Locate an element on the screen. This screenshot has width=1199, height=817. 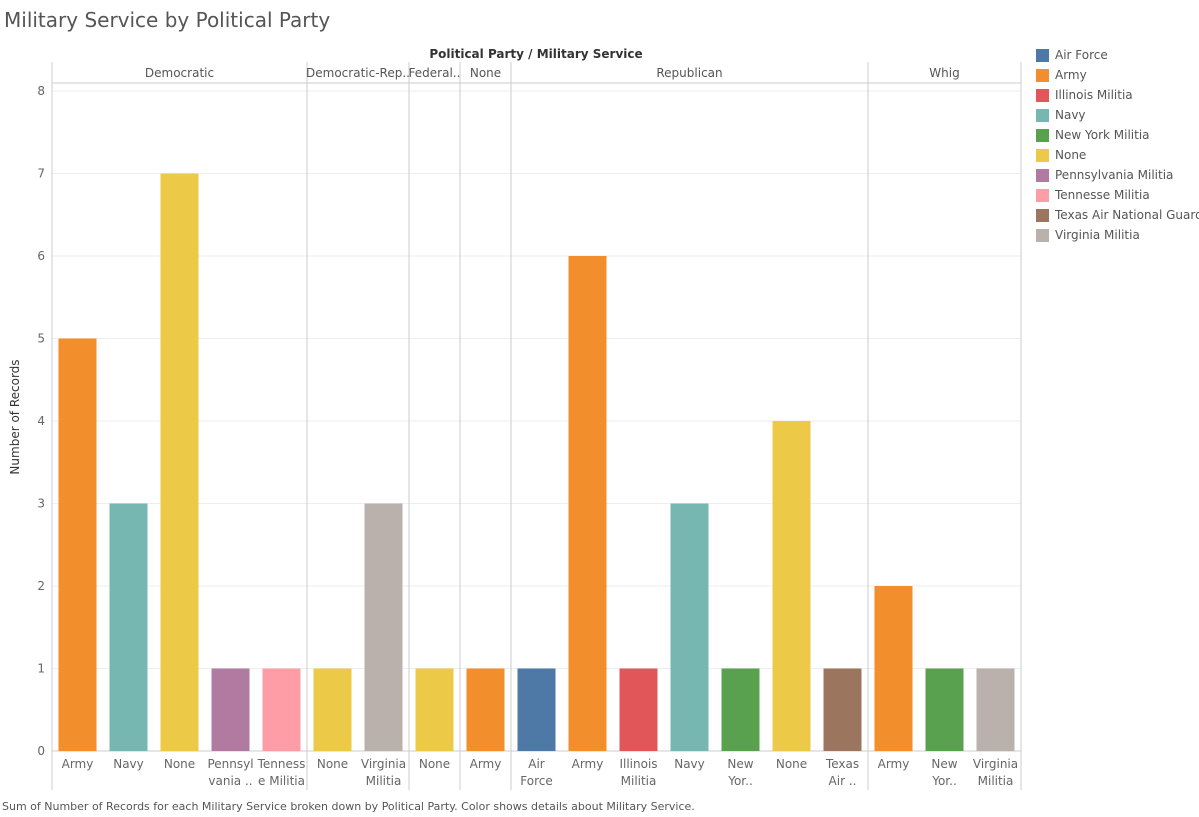
group-header-label: None is located at coordinates (485, 73).